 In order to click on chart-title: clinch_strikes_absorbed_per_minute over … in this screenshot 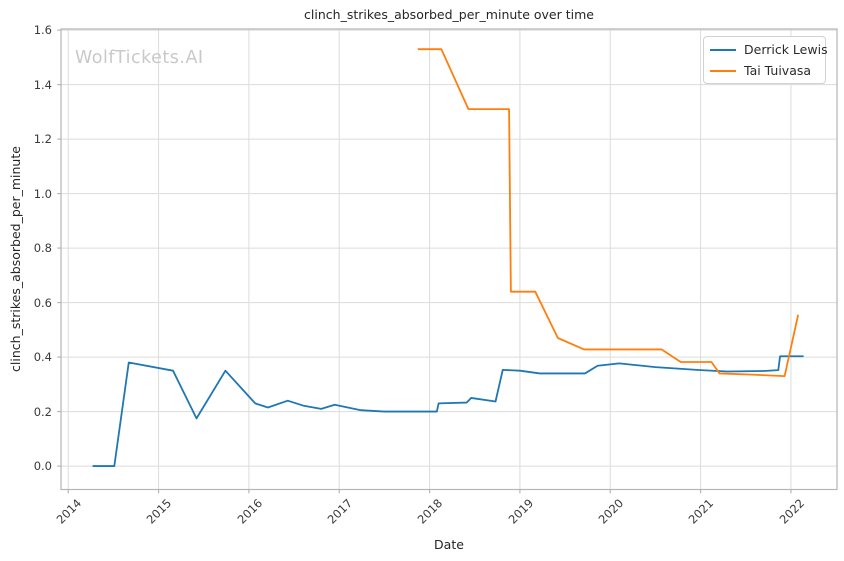, I will do `click(449, 14)`.